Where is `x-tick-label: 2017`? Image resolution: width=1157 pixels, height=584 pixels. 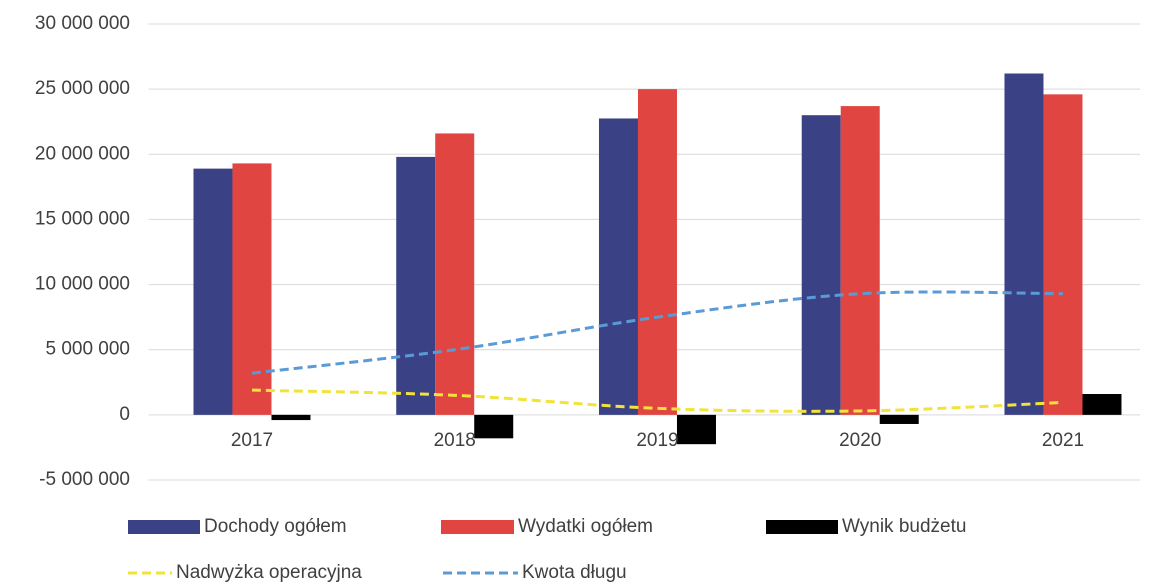 x-tick-label: 2017 is located at coordinates (252, 440).